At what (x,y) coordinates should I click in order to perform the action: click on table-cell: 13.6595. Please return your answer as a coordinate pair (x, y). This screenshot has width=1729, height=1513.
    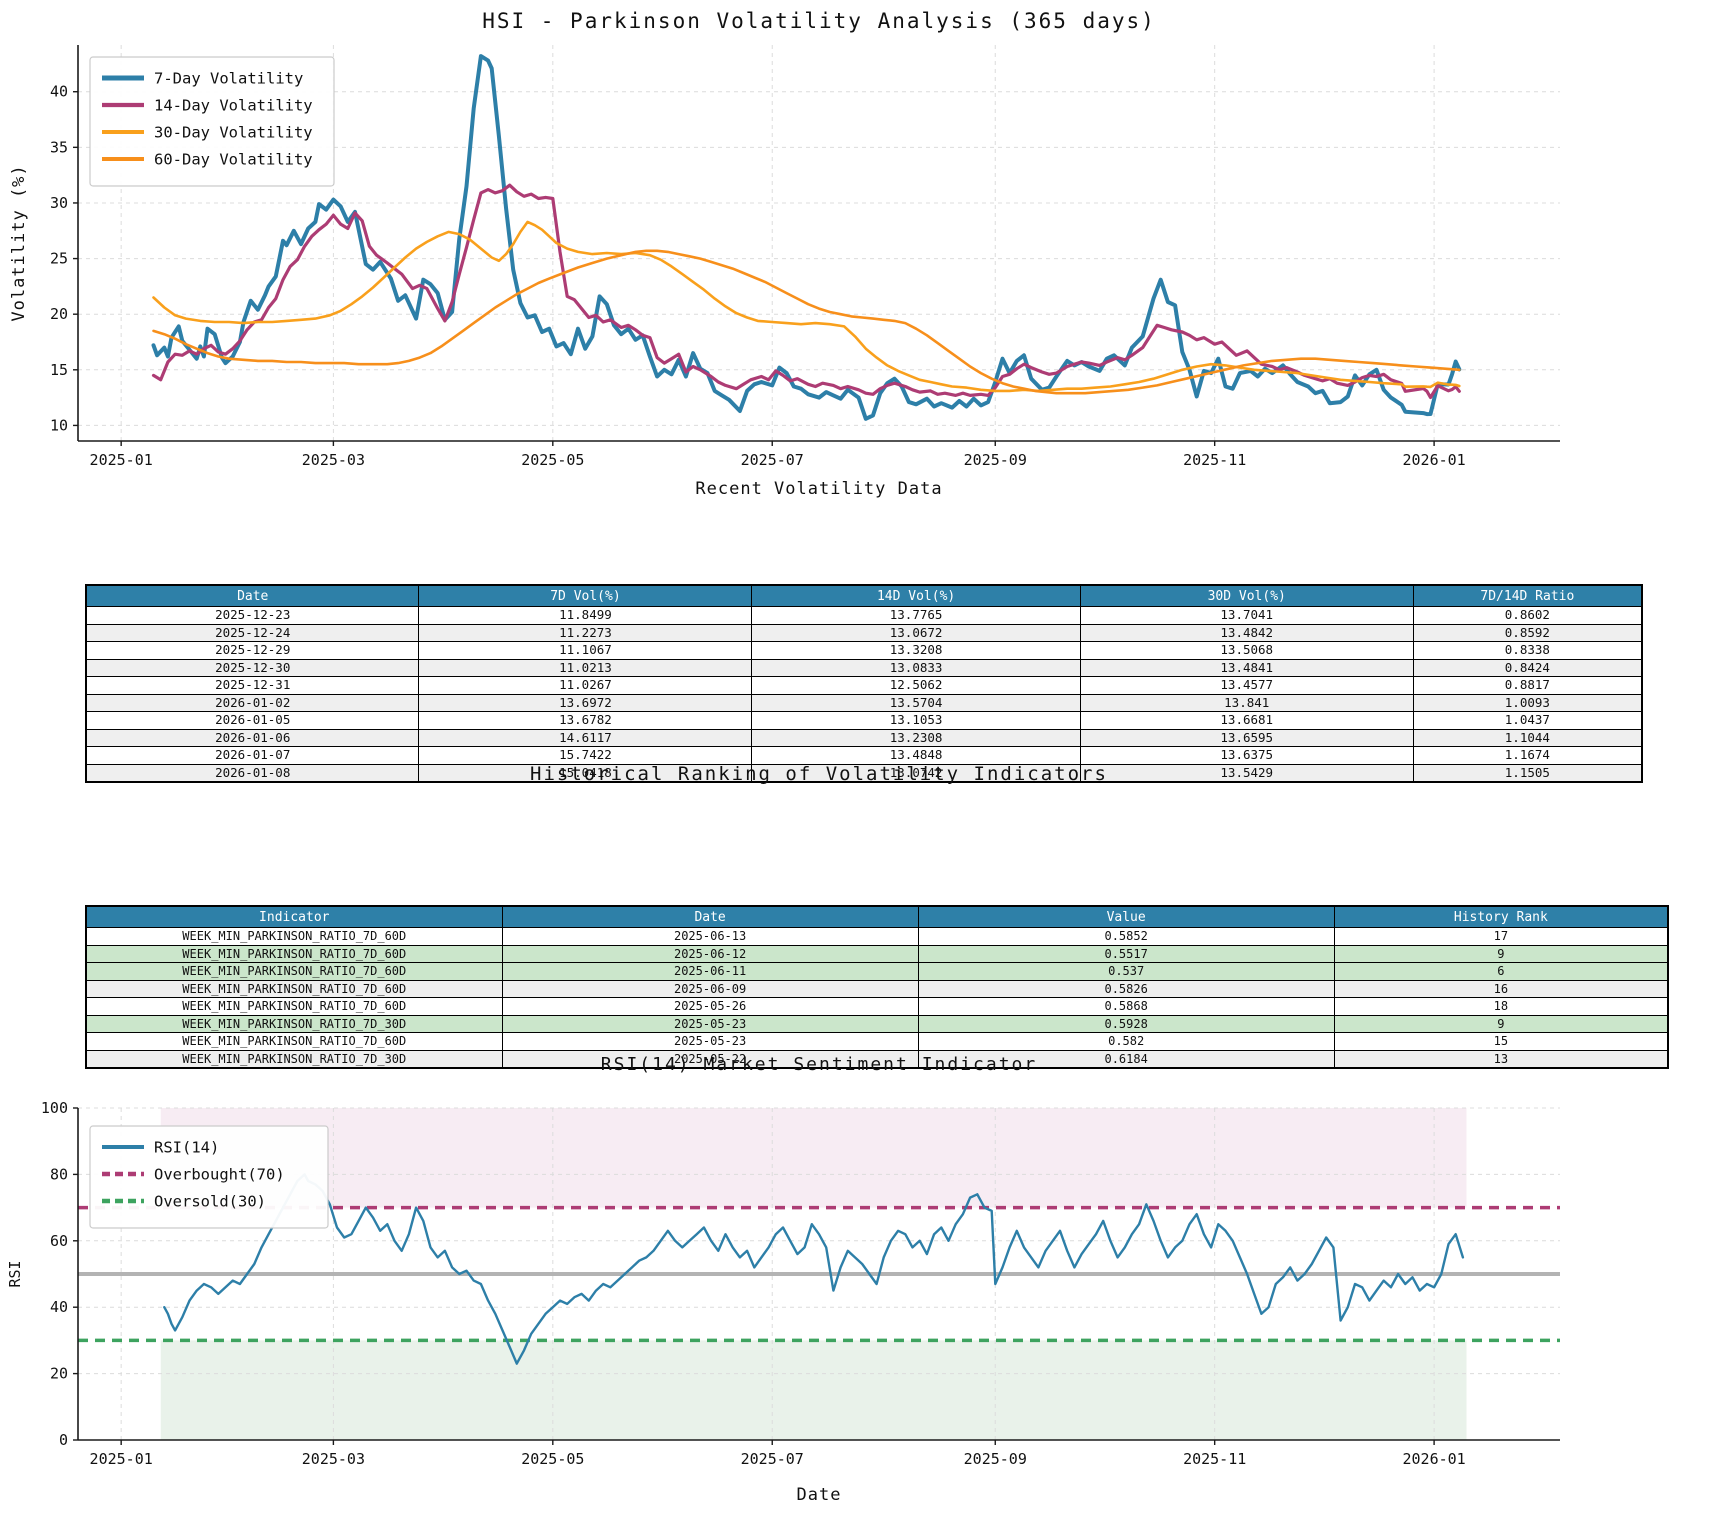
    Looking at the image, I should click on (1246, 737).